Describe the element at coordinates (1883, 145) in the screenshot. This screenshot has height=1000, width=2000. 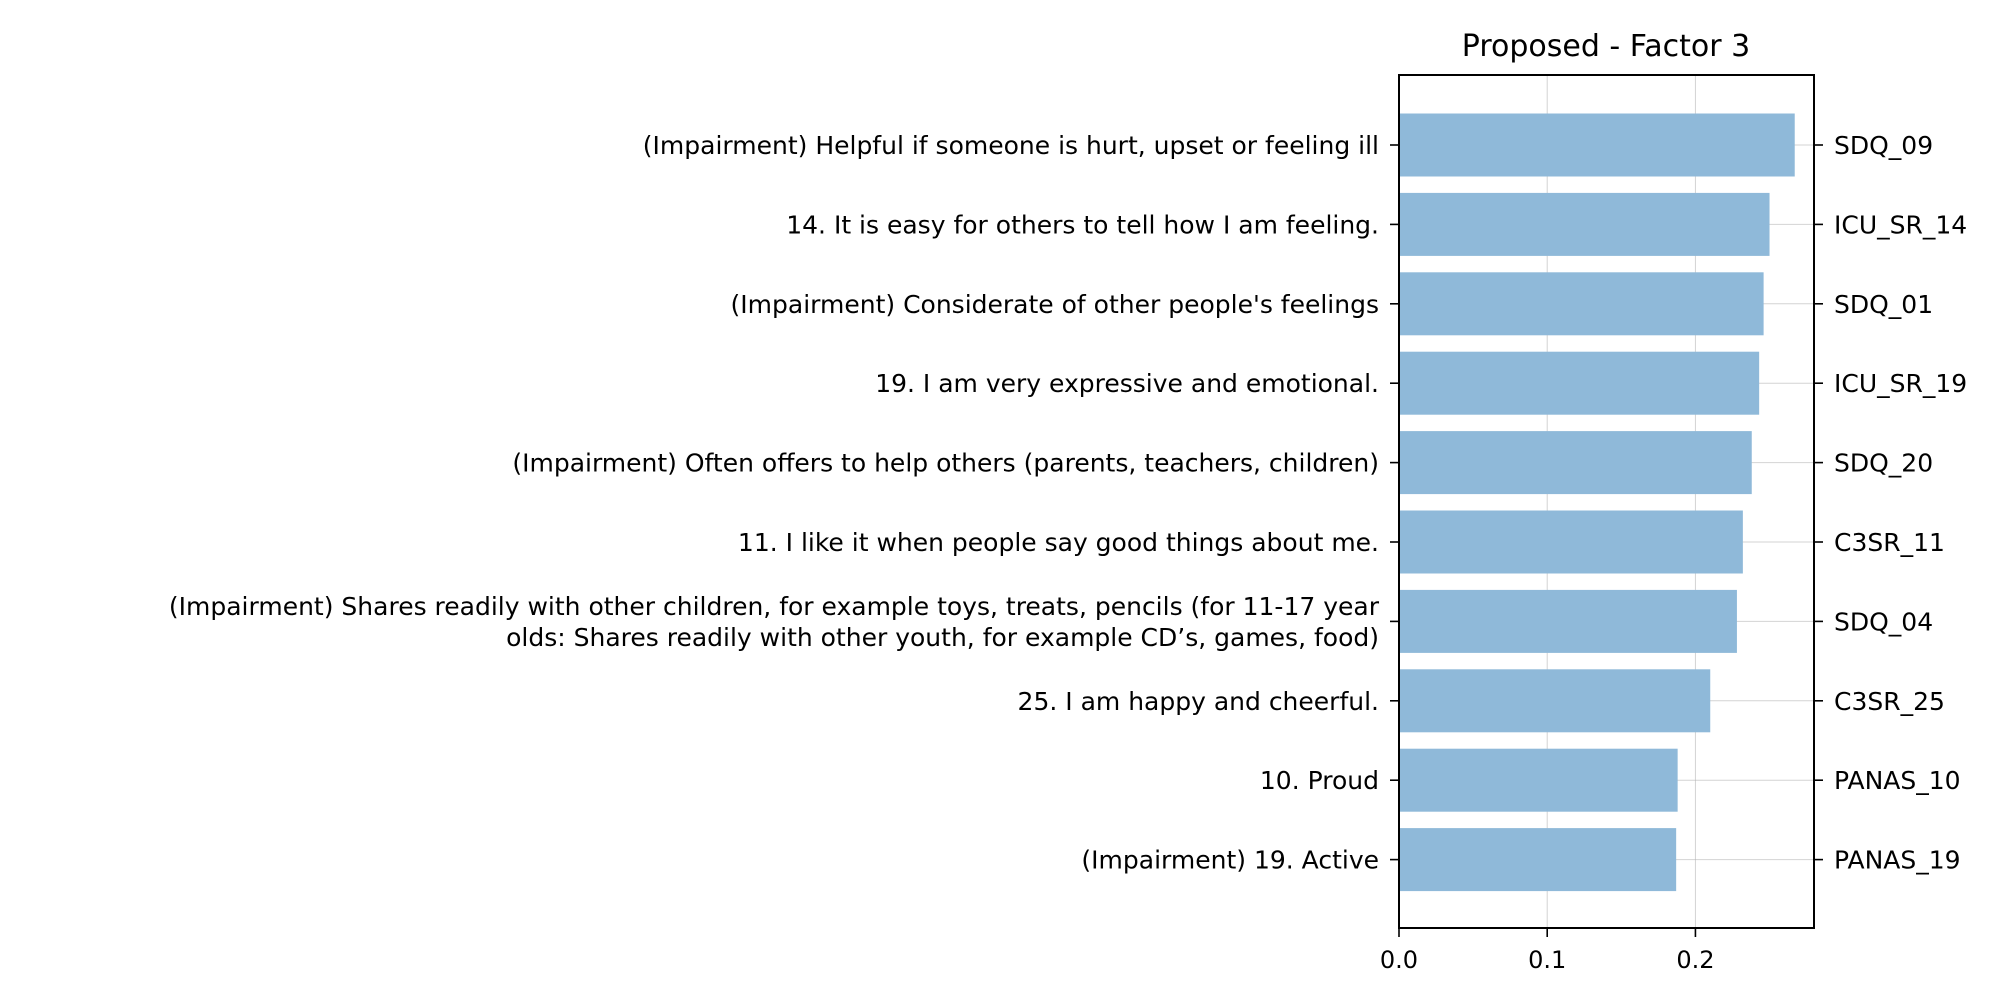
I see `bar-code-label: SDQ_09` at that location.